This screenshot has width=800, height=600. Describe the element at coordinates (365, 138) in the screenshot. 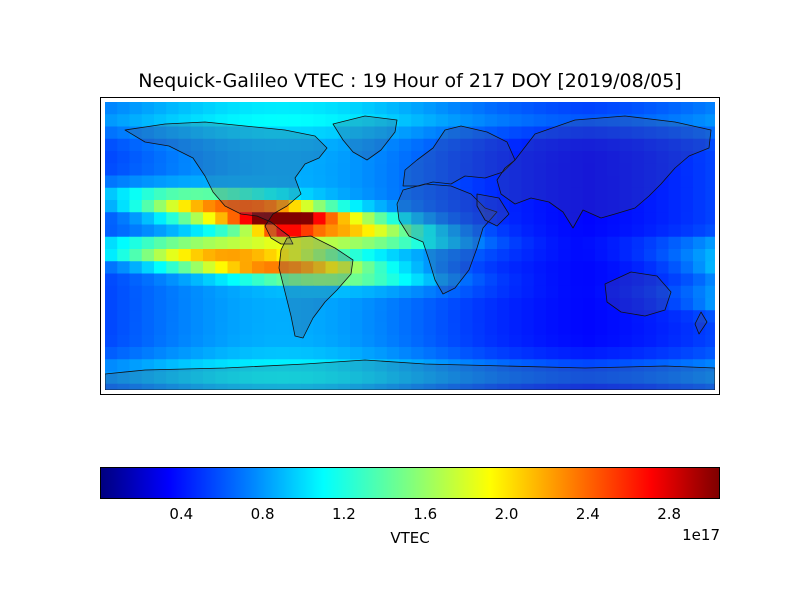

I see `greenland-outline` at that location.